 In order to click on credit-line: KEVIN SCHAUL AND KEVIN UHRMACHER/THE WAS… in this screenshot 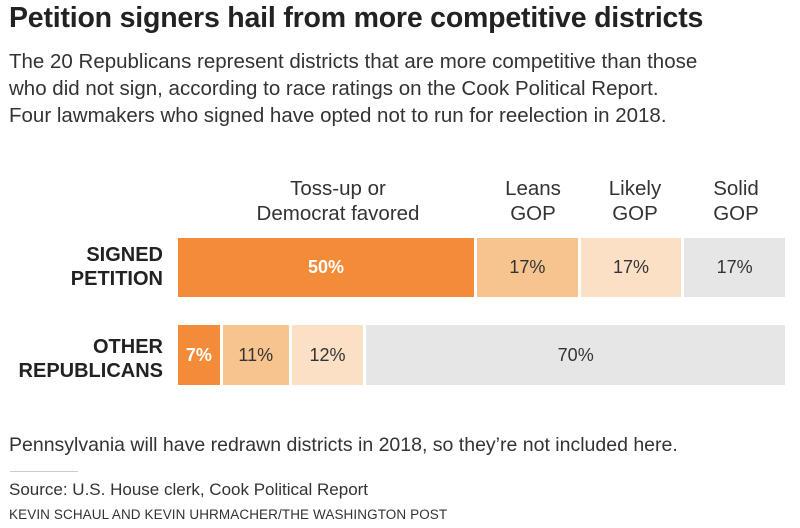, I will do `click(228, 514)`.